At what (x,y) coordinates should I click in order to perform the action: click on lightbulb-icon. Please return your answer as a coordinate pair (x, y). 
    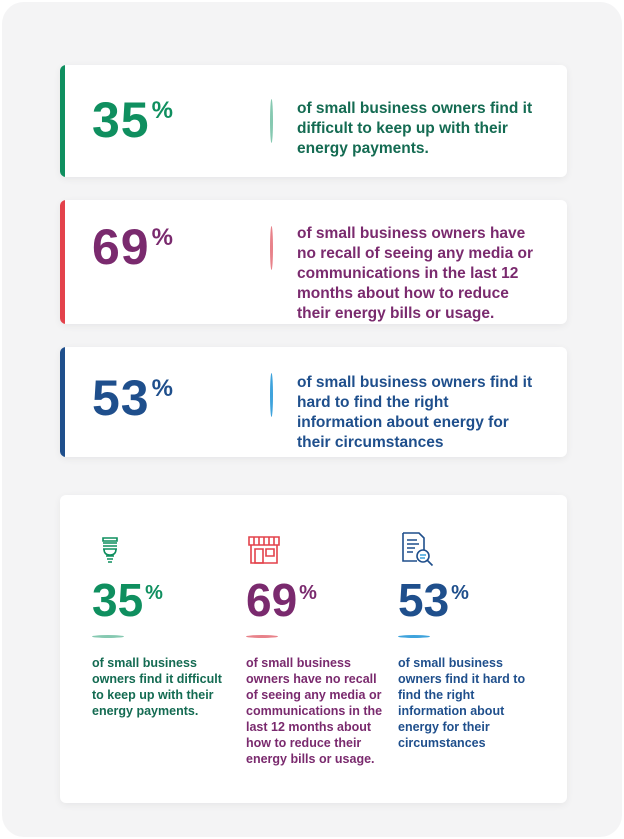
    Looking at the image, I should click on (110, 549).